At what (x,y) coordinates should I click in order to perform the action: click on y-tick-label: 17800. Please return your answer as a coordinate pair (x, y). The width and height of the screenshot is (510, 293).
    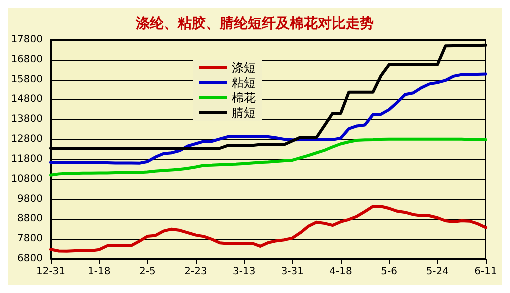
    Looking at the image, I should click on (27, 40).